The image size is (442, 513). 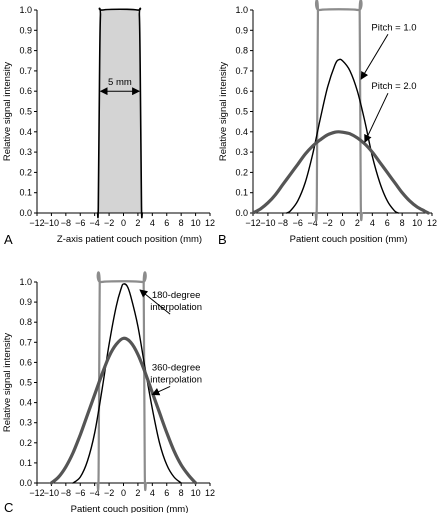 What do you see at coordinates (393, 27) in the screenshot?
I see `annotation-label: Pitch = 1.0` at bounding box center [393, 27].